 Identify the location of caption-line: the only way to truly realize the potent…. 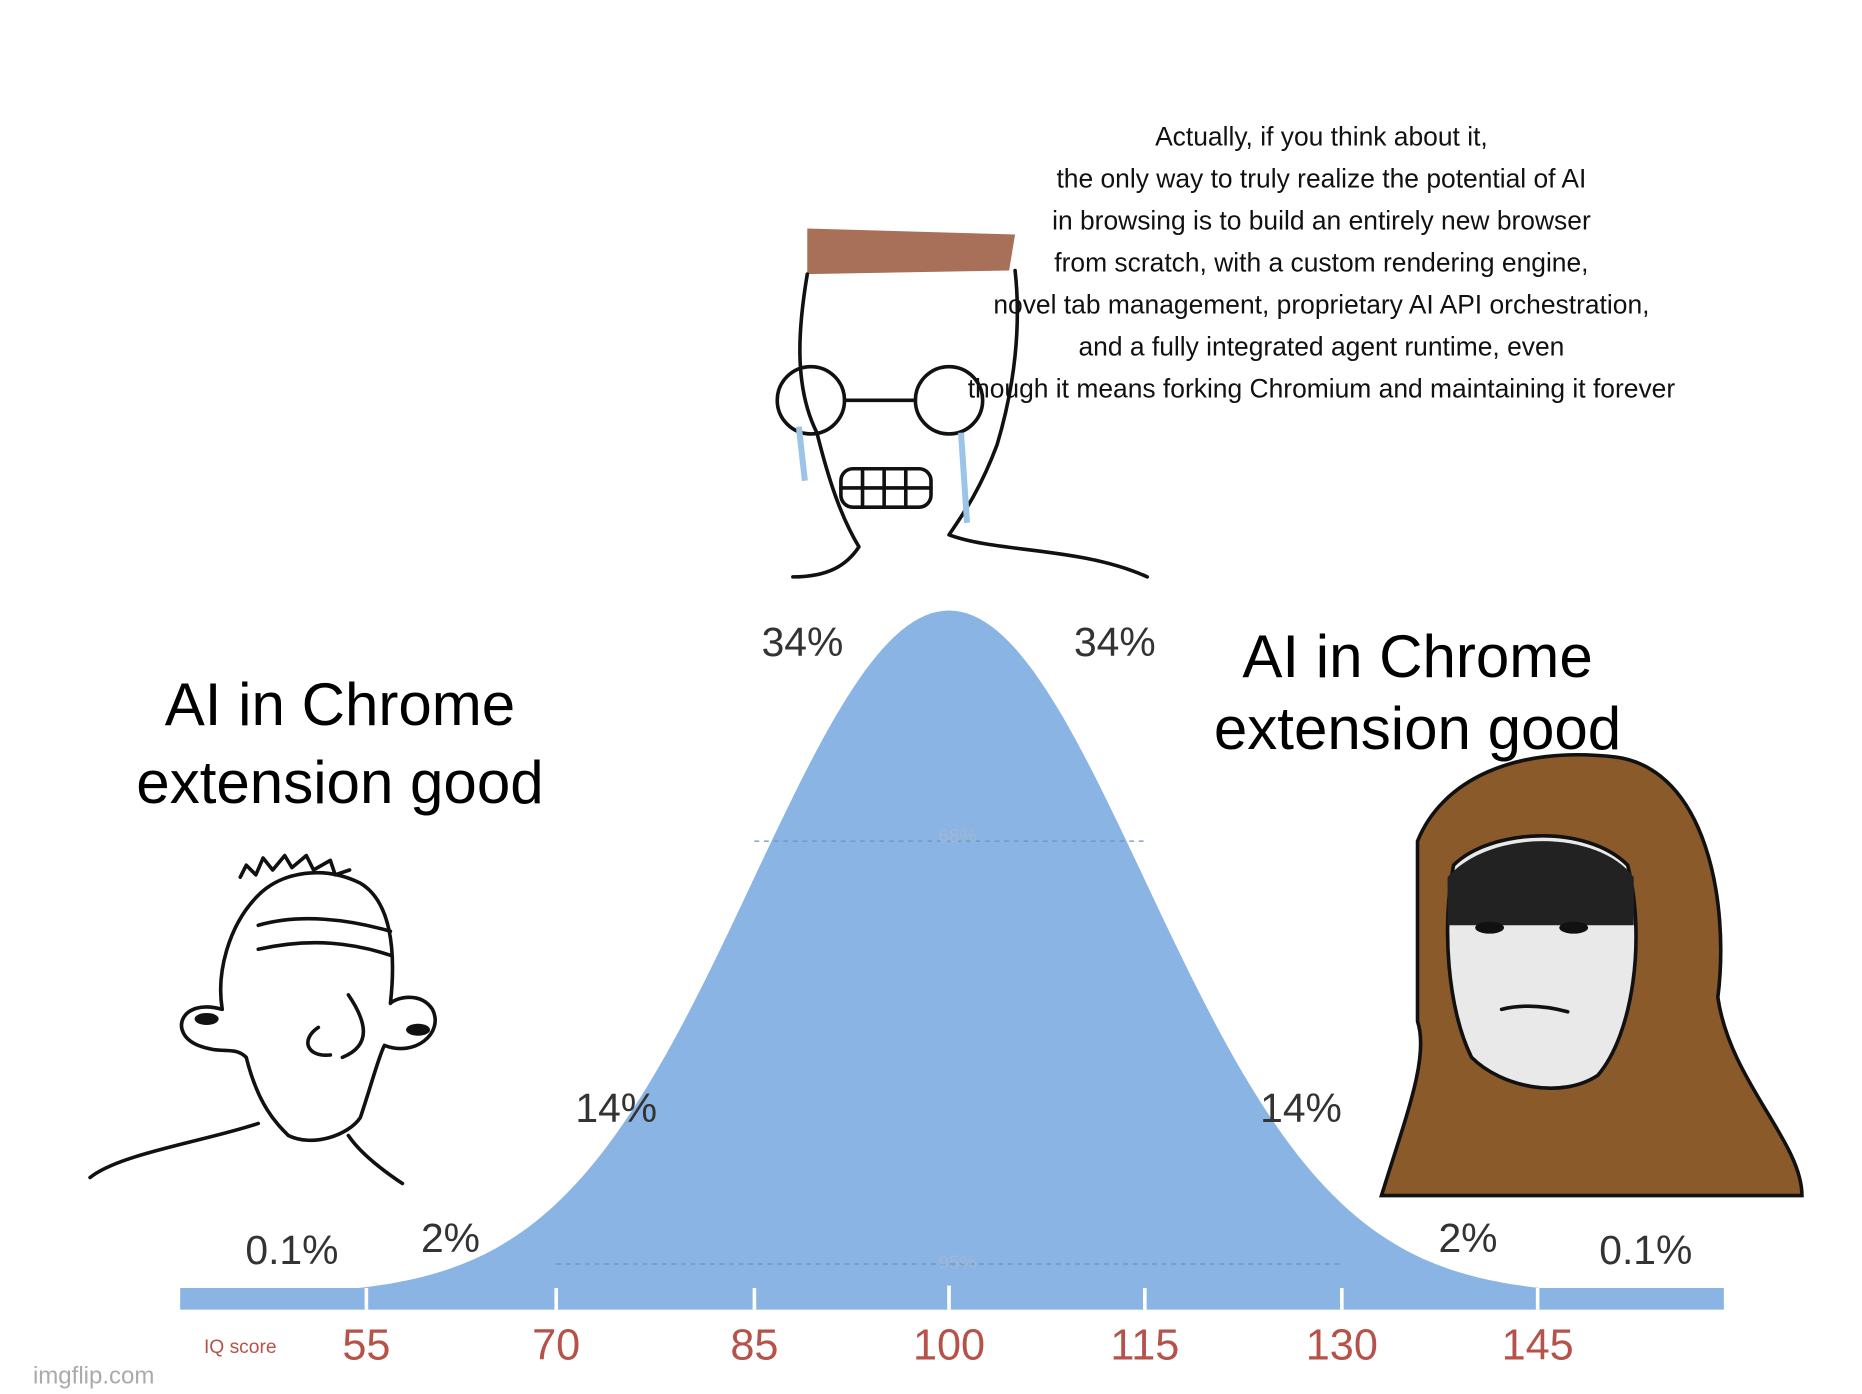
(1321, 178).